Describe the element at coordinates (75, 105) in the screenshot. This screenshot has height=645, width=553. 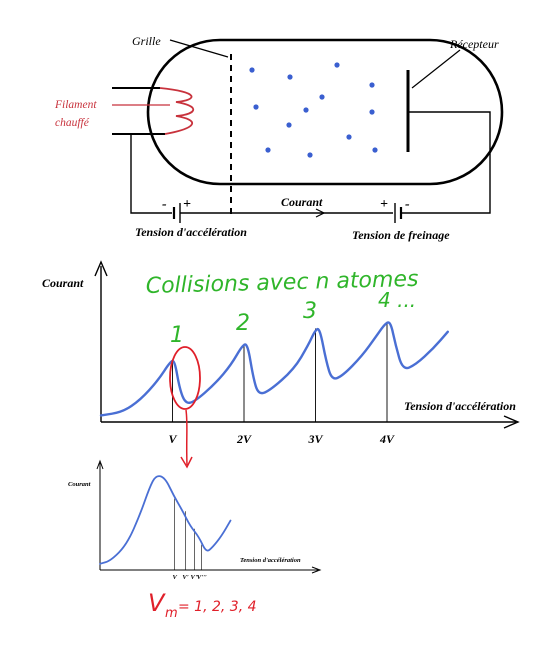
I see `filament-label-line1: Filament` at that location.